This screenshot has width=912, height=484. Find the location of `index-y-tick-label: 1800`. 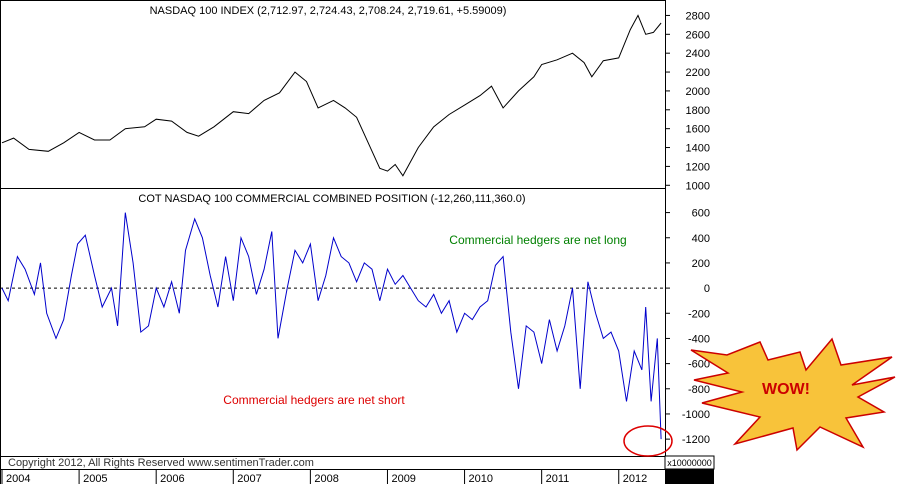

index-y-tick-label: 1800 is located at coordinates (698, 111).